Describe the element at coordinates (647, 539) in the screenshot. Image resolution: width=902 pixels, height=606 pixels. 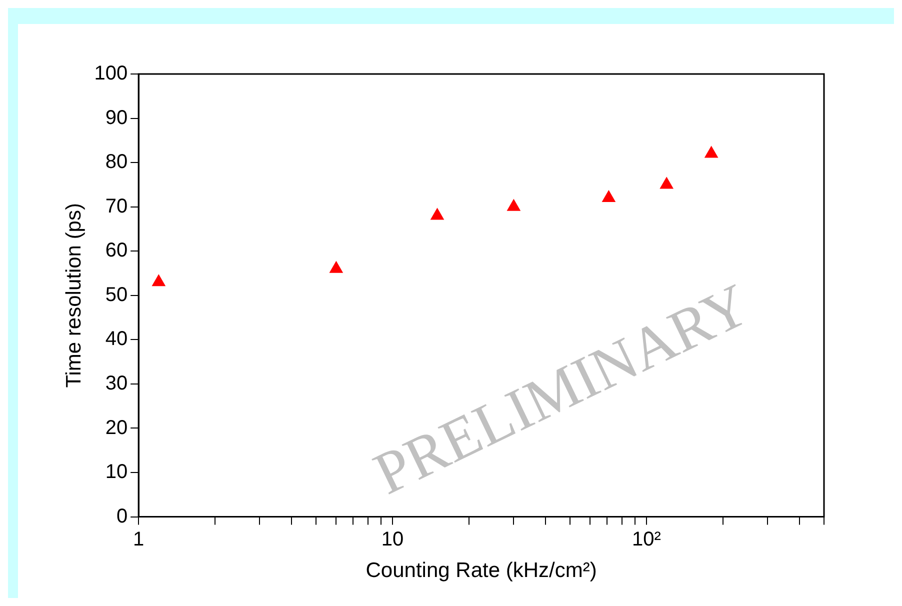
I see `x-tick-label: 10²` at that location.